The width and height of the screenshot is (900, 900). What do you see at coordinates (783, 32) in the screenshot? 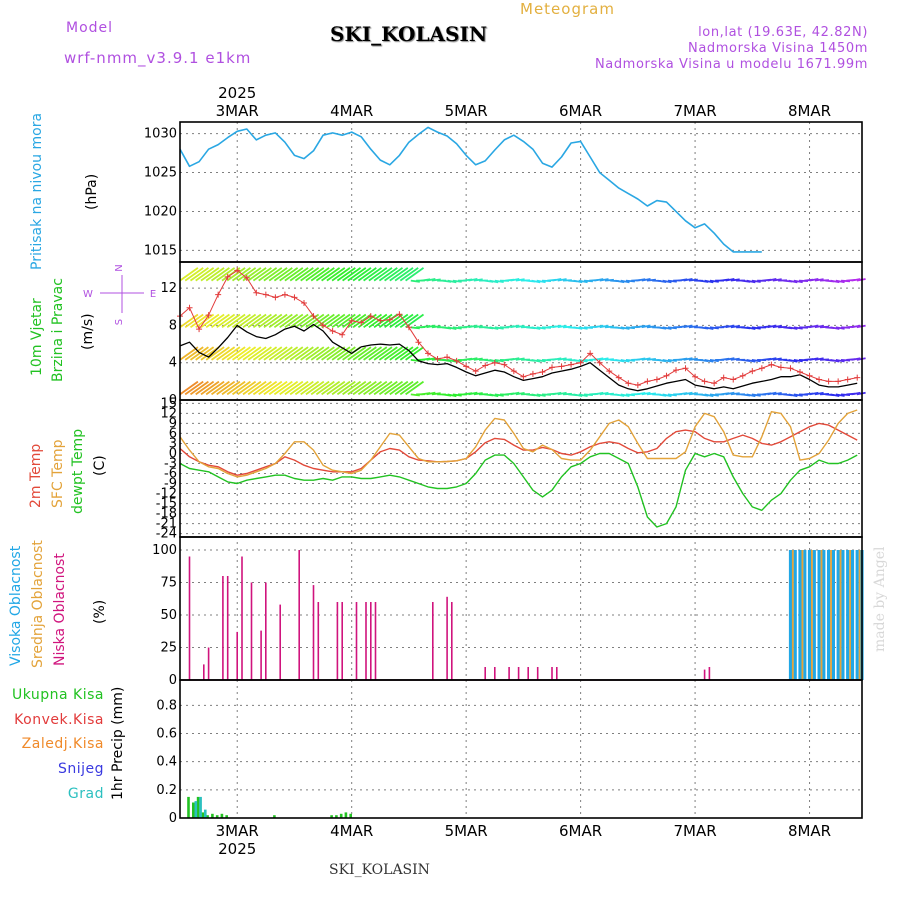
I see `coords-label: lon,lat (19.63E, 42.82N)` at bounding box center [783, 32].